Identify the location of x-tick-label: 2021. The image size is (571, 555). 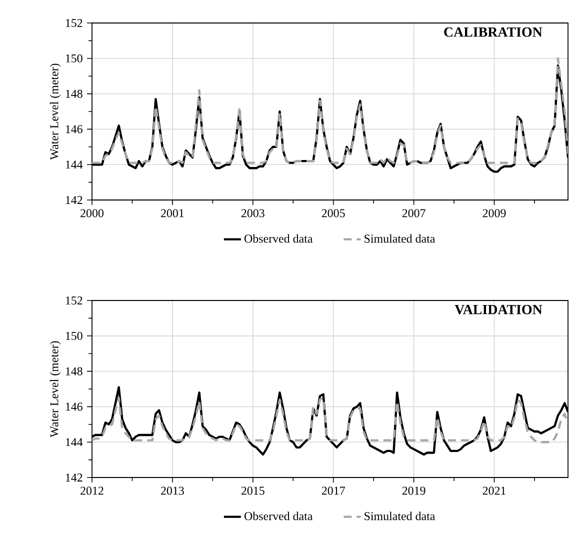
(494, 490).